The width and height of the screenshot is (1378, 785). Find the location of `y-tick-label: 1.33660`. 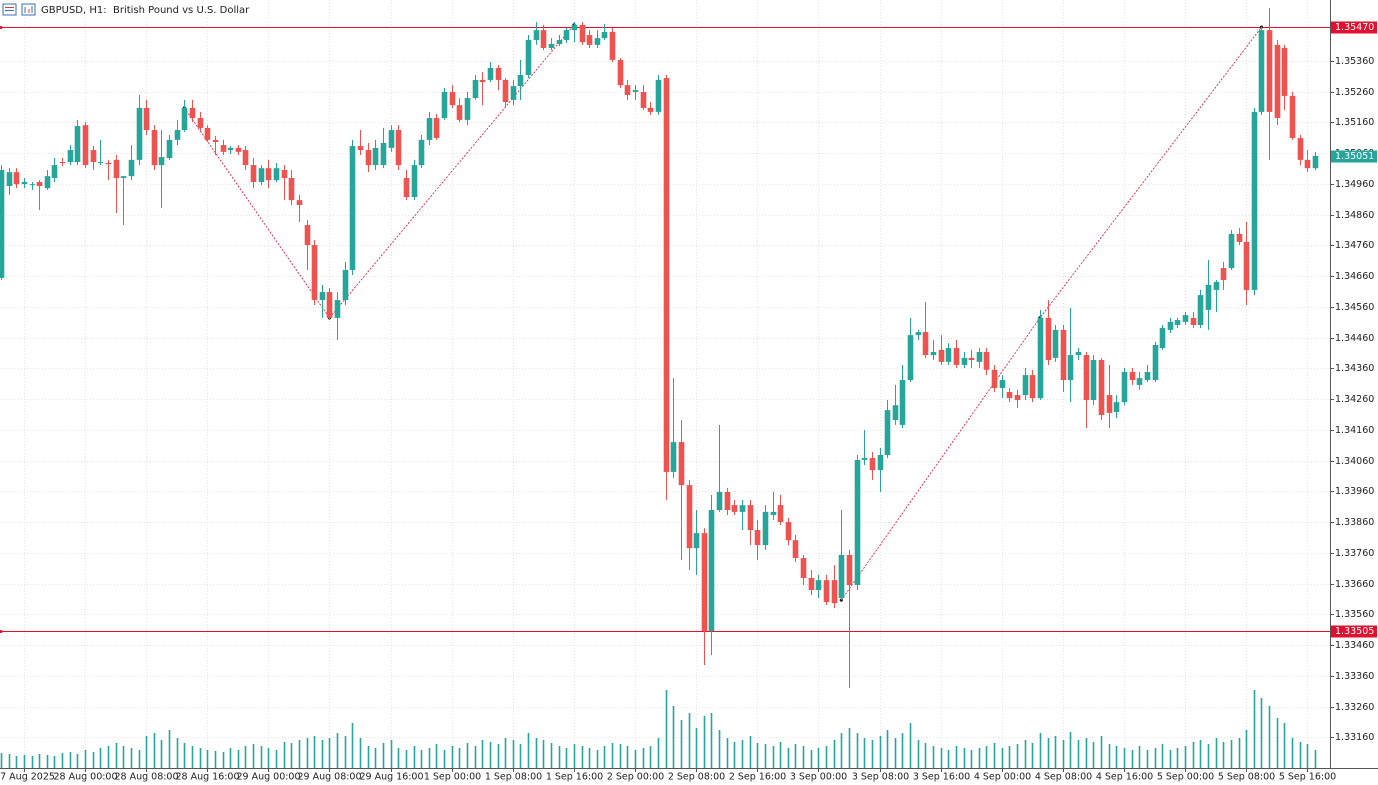

y-tick-label: 1.33660 is located at coordinates (1354, 584).